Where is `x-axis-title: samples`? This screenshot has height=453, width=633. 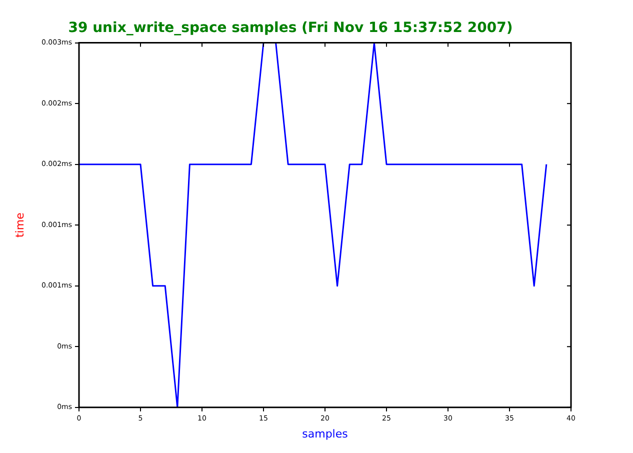
x-axis-title: samples is located at coordinates (325, 433).